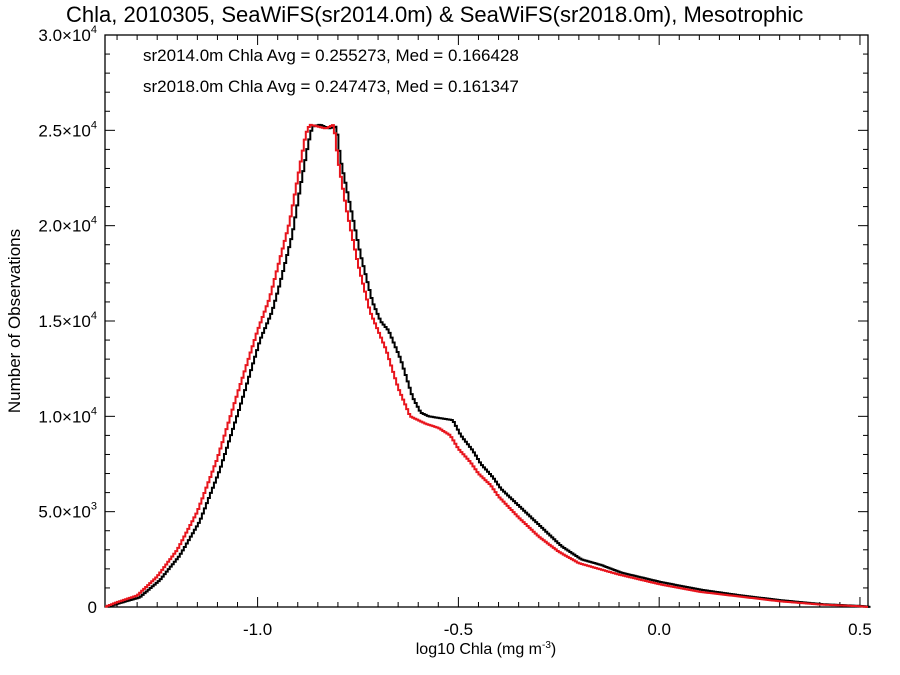  I want to click on y-tick-label: 0, so click(92, 607).